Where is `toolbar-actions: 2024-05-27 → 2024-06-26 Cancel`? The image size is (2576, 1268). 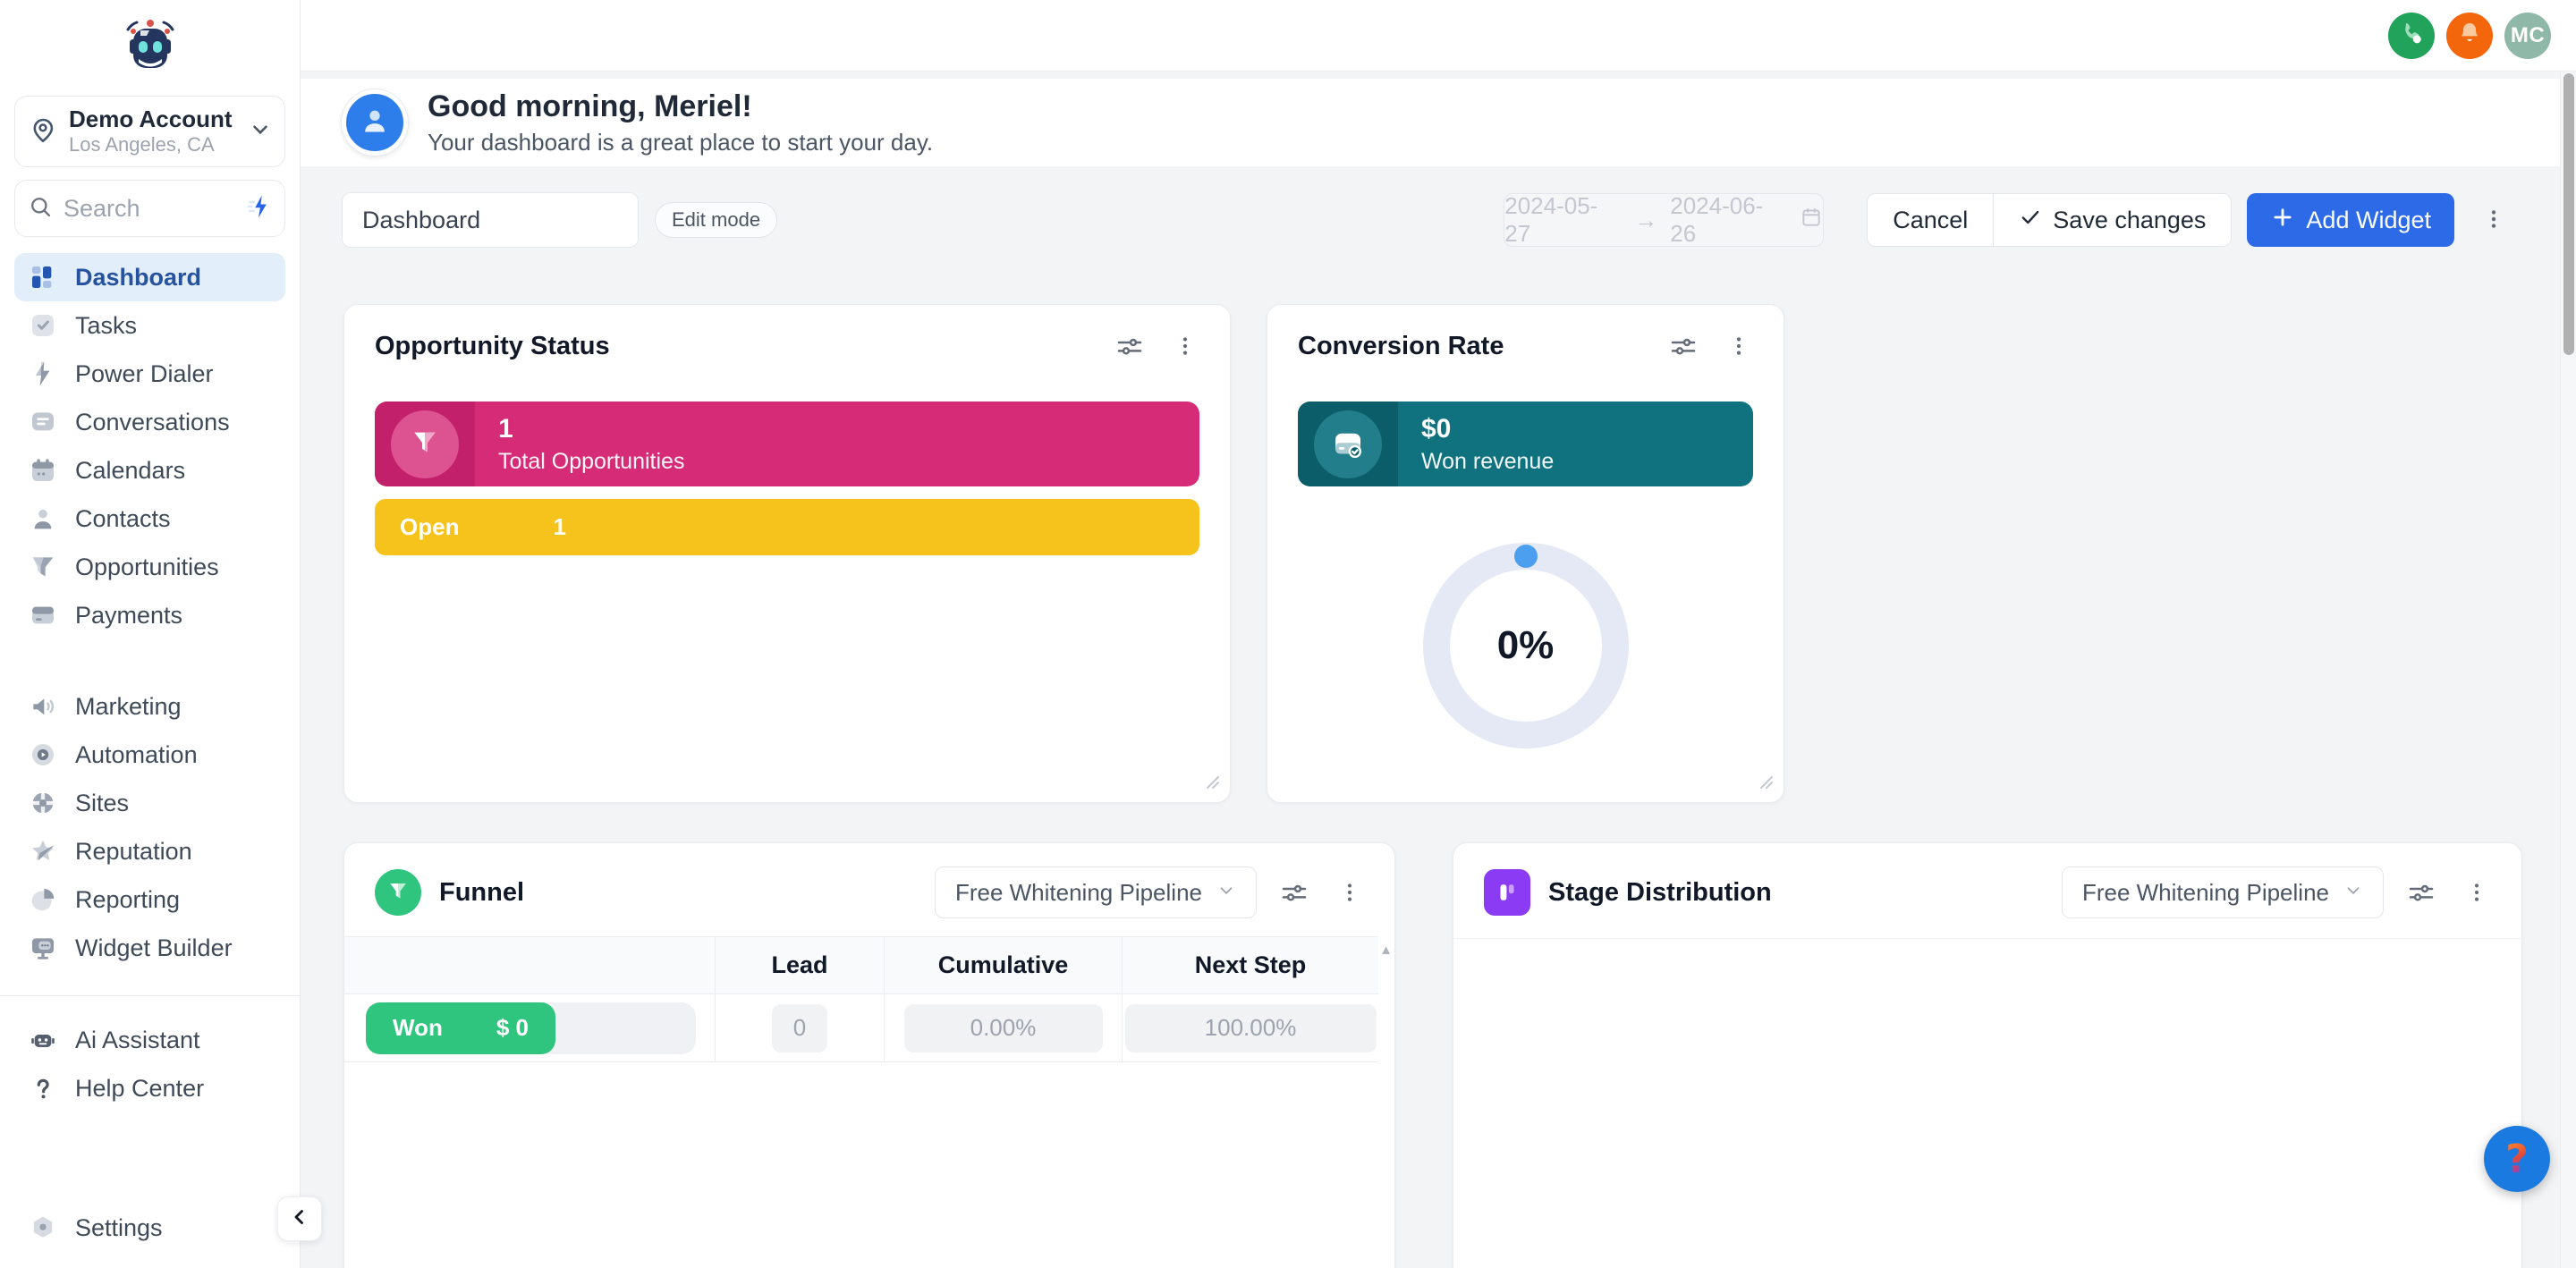
toolbar-actions: 2024-05-27 → 2024-06-26 Cancel is located at coordinates (2008, 219).